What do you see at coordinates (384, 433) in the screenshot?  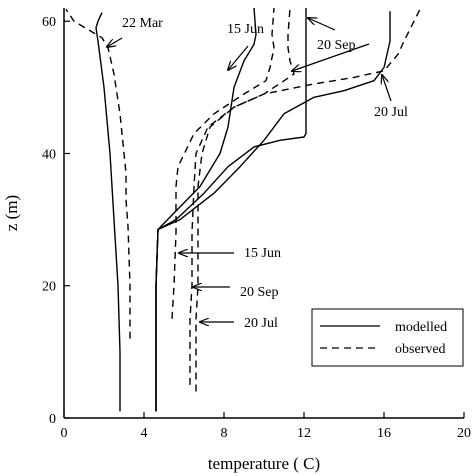 I see `x-tick-label: 16` at bounding box center [384, 433].